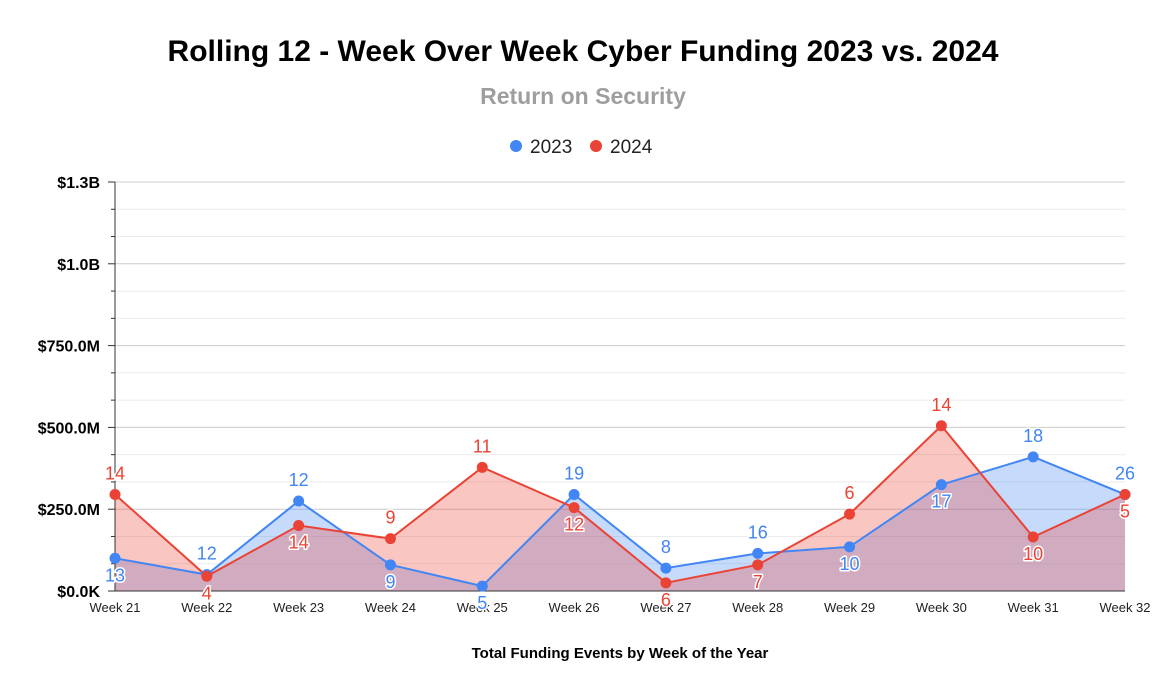 The image size is (1166, 699). Describe the element at coordinates (78, 183) in the screenshot. I see `y-tick-label: $1.3B` at that location.